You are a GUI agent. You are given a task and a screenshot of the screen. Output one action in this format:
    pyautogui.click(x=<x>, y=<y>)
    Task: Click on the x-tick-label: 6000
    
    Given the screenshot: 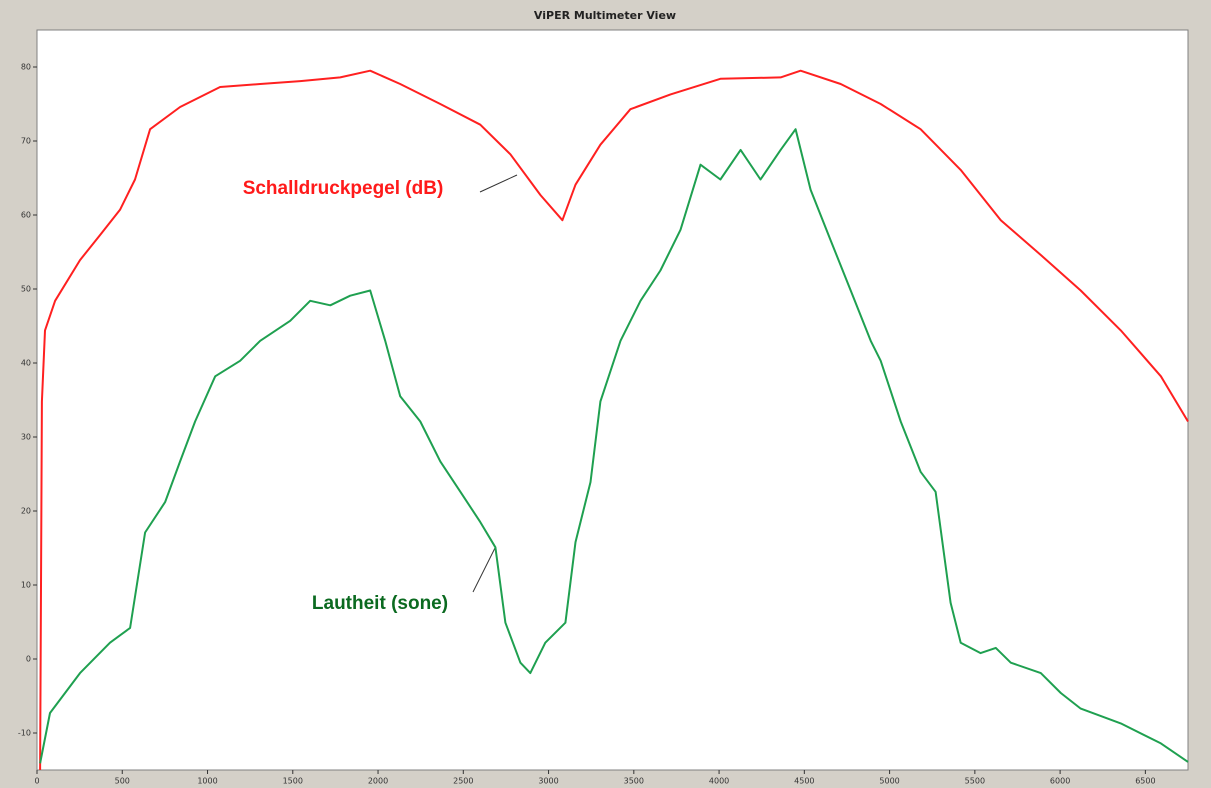 What is the action you would take?
    pyautogui.click(x=1060, y=781)
    